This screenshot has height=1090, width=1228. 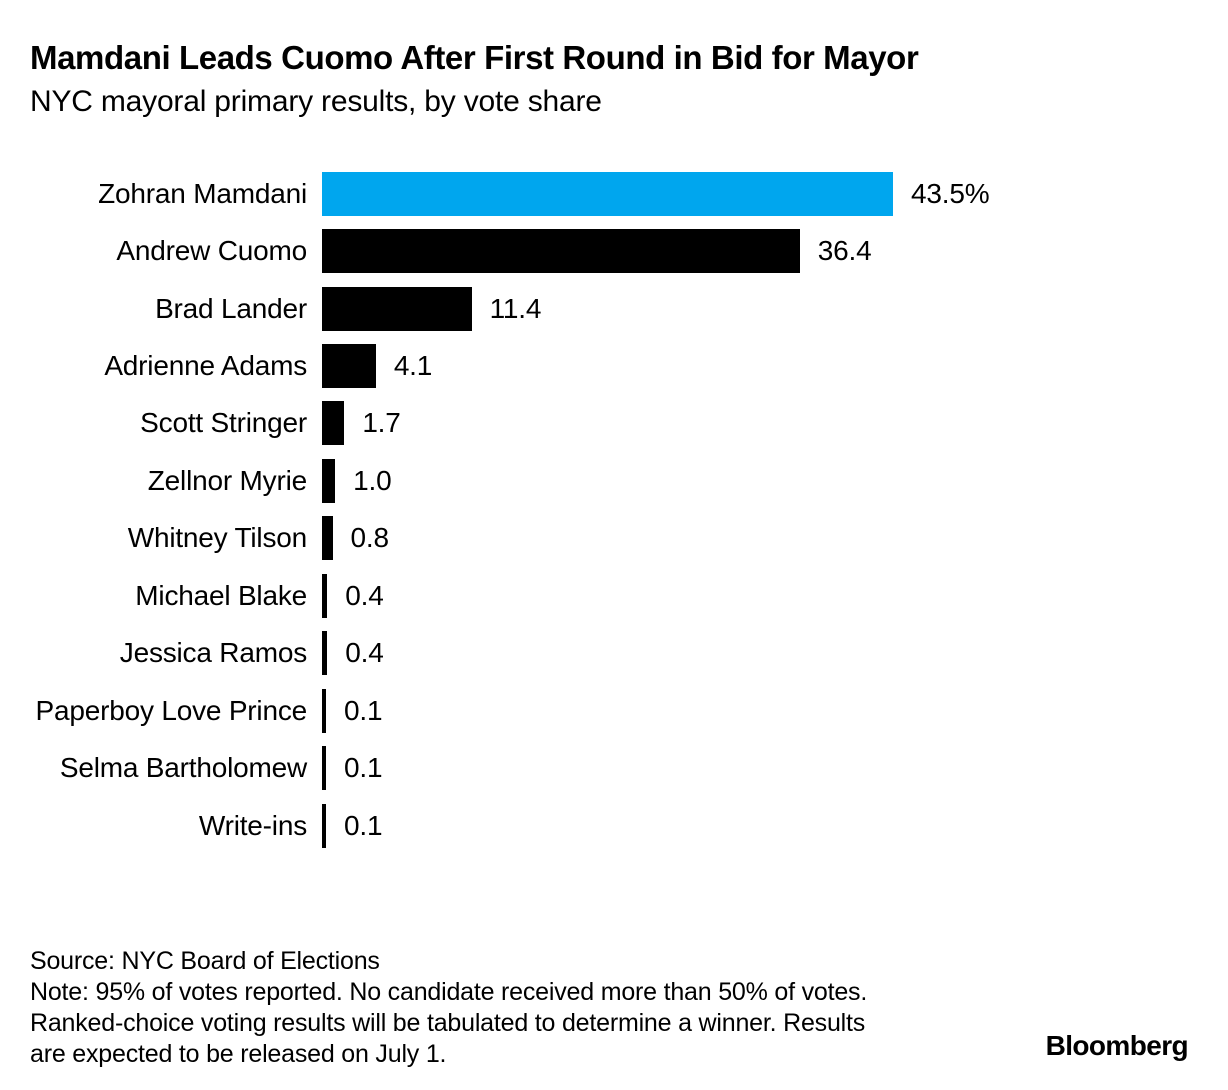 What do you see at coordinates (413, 366) in the screenshot?
I see `value-label: 4.1` at bounding box center [413, 366].